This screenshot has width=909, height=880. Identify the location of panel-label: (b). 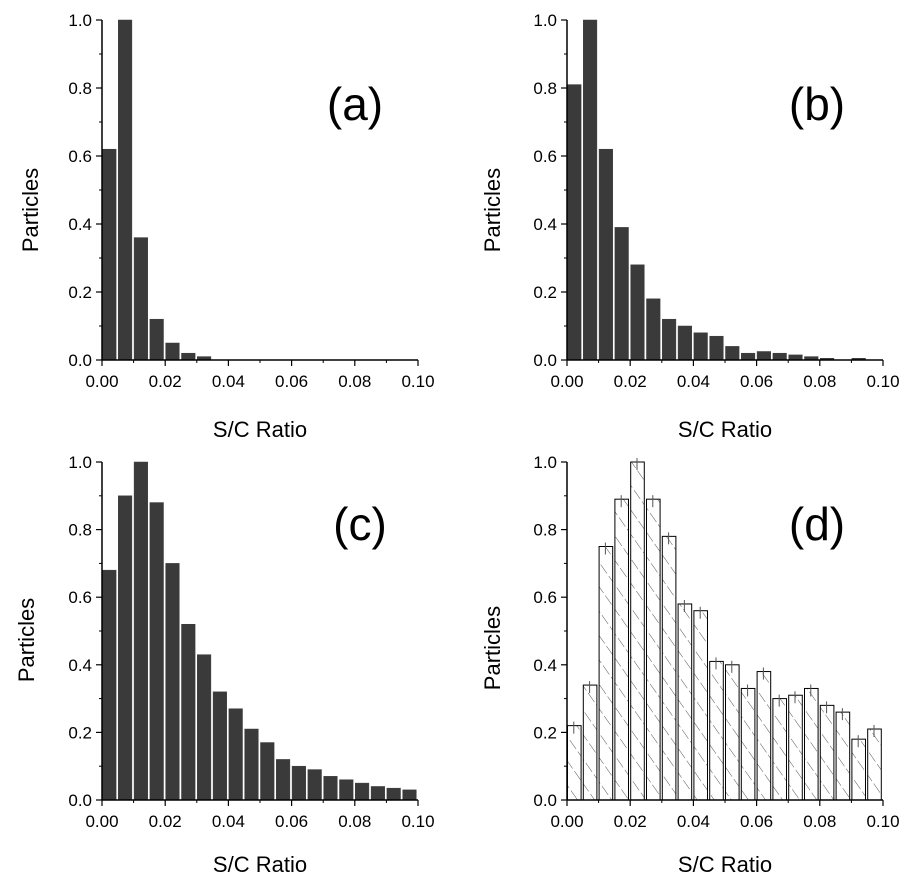
(817, 104).